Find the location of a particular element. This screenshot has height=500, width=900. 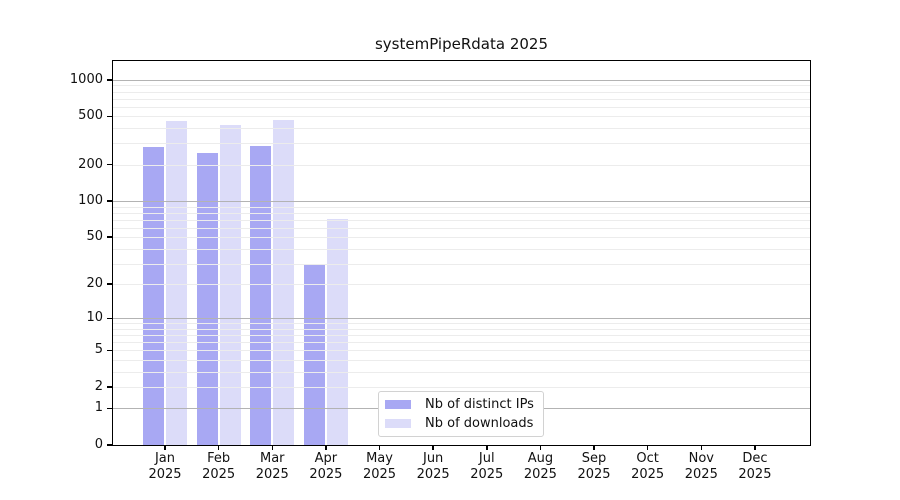

y-tick-label: 0 is located at coordinates (98, 444).